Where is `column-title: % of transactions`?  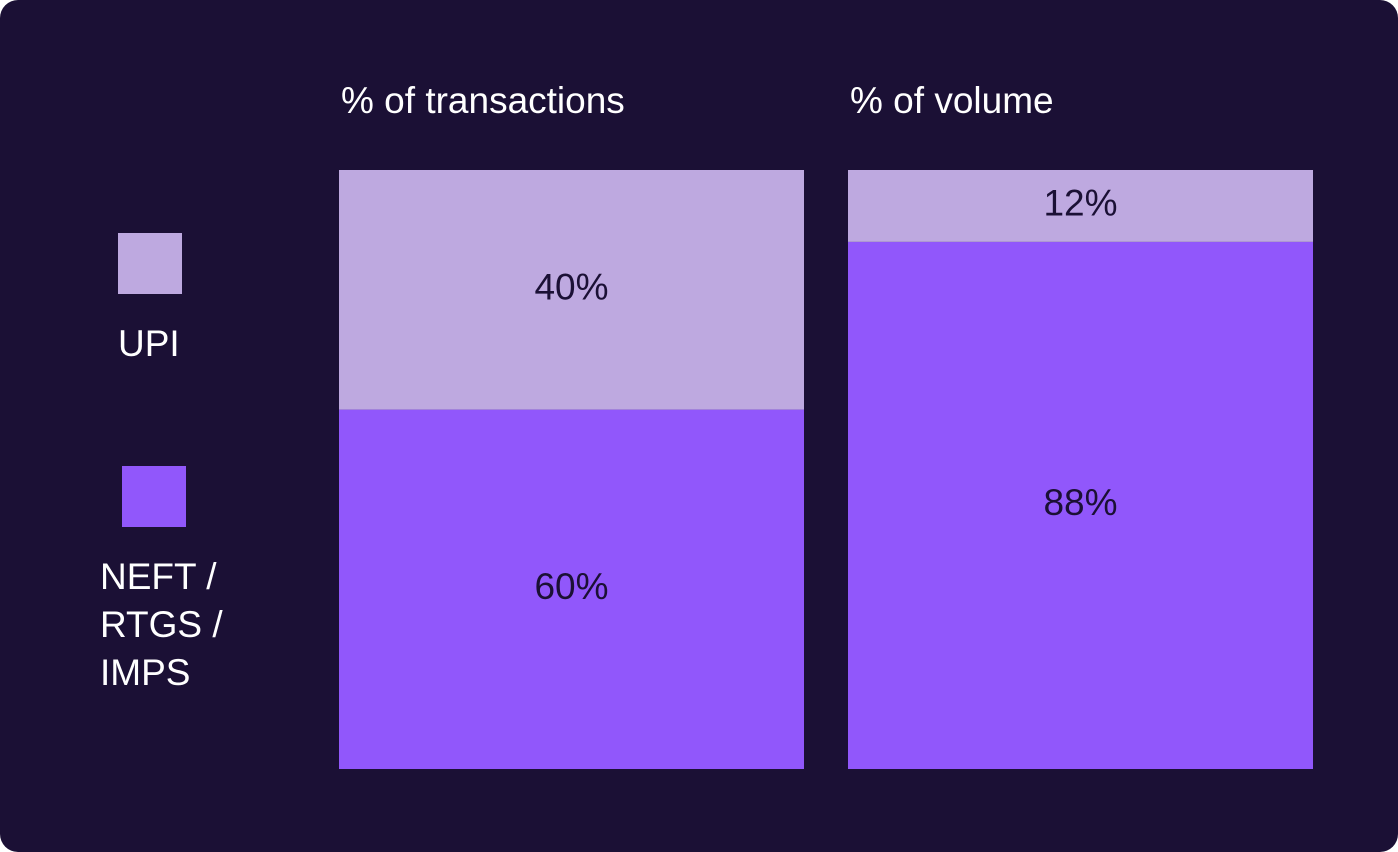 column-title: % of transactions is located at coordinates (483, 100).